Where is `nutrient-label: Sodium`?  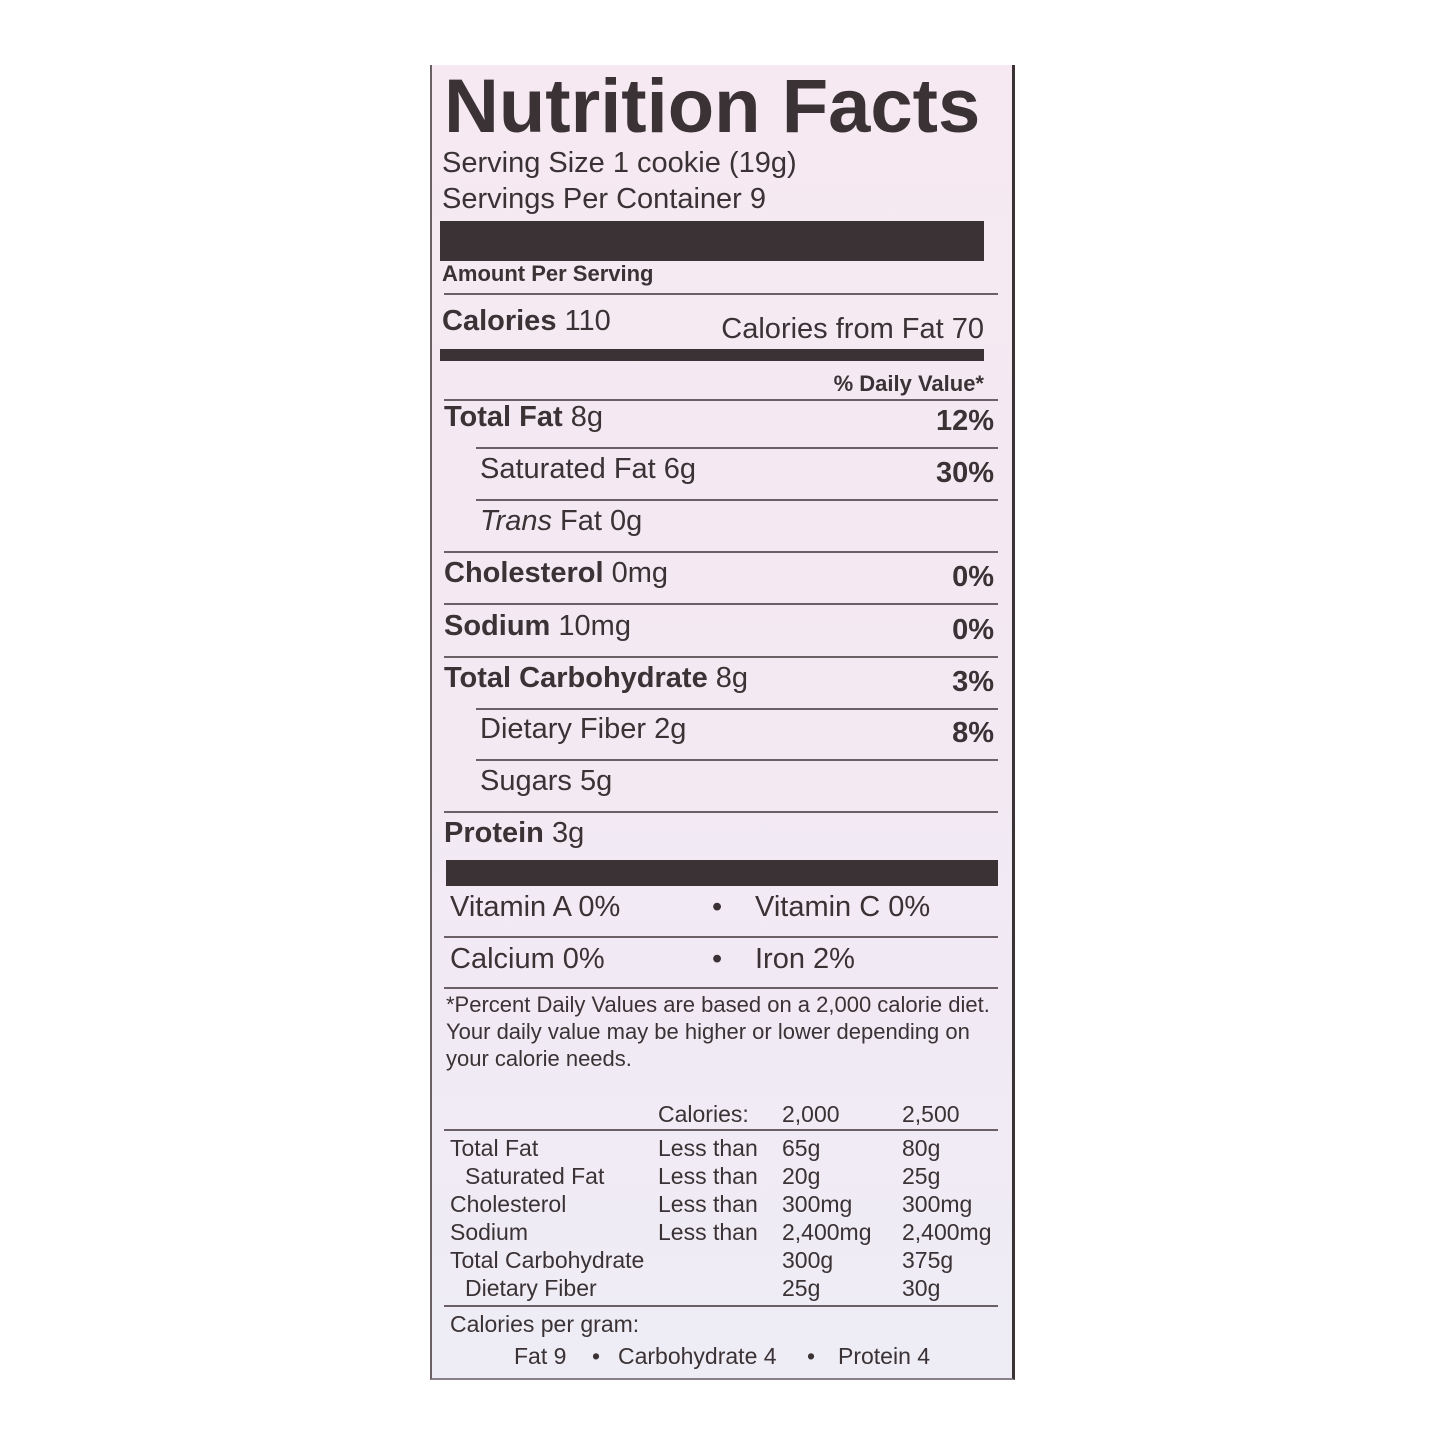
nutrient-label: Sodium is located at coordinates (497, 626).